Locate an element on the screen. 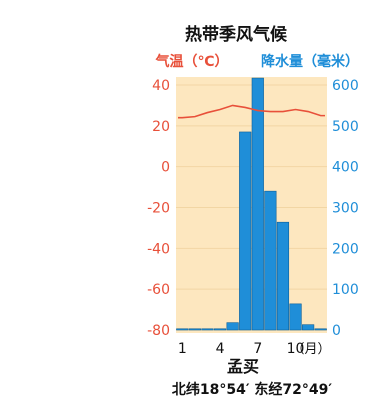 The height and width of the screenshot is (413, 372). coordinates: 北纬18°54′ 东经72°49′ is located at coordinates (252, 389).